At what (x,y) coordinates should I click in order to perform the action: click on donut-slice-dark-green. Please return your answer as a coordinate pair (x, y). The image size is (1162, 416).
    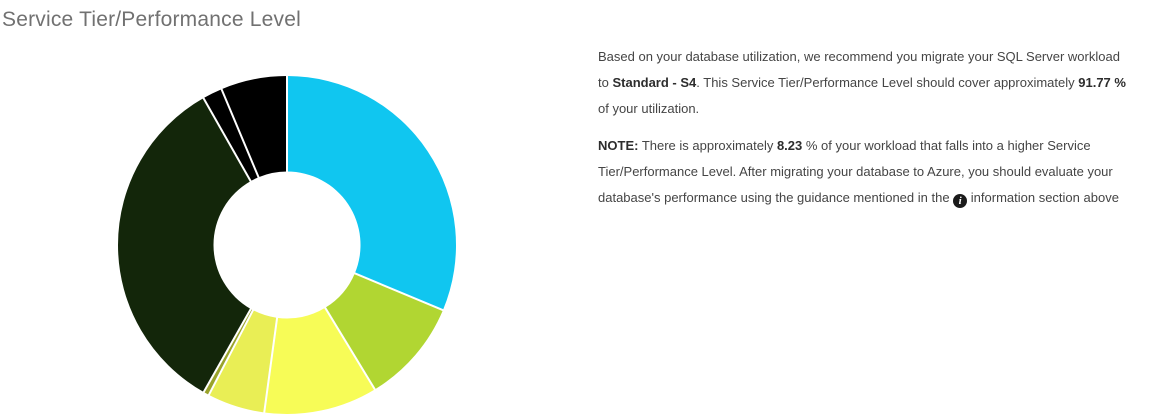
    Looking at the image, I should click on (184, 245).